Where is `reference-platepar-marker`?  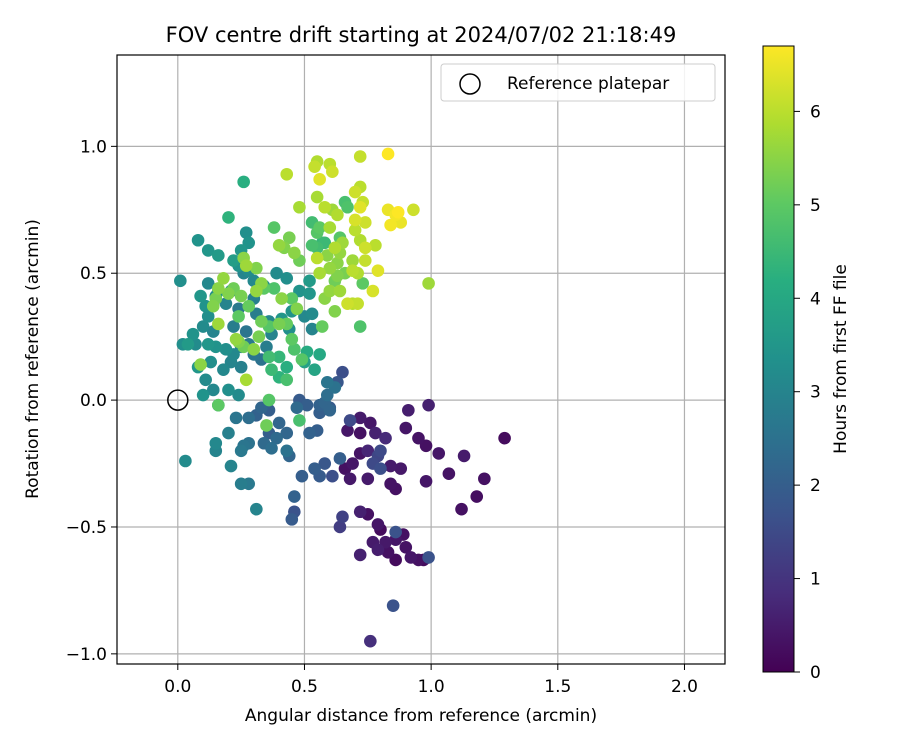
reference-platepar-marker is located at coordinates (178, 400).